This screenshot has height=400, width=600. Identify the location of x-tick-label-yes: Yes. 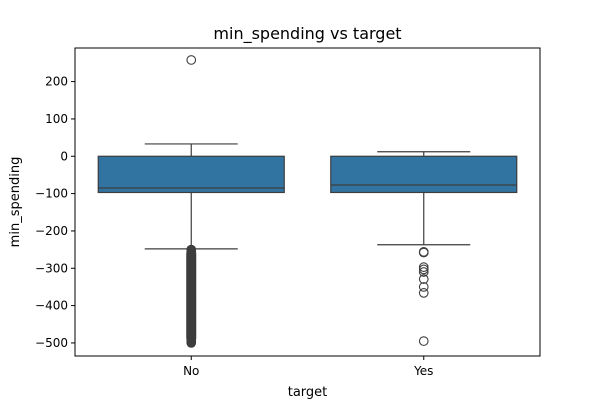
(423, 371).